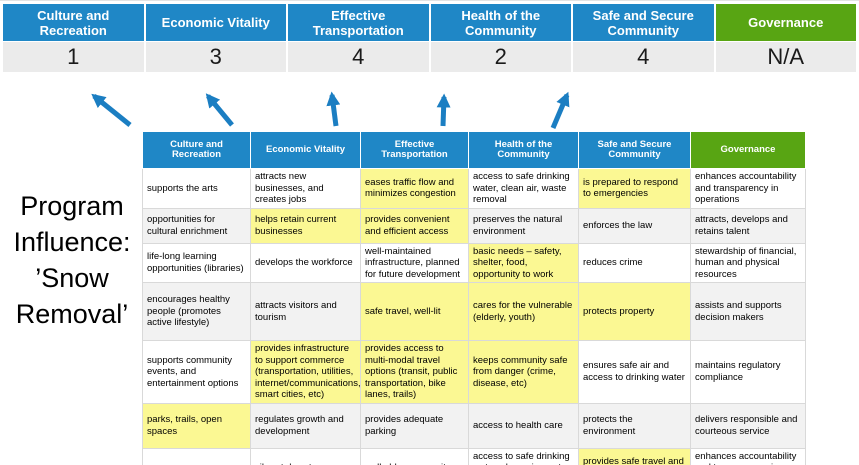  I want to click on matrix-column-header: Safe and Secure Community, so click(634, 150).